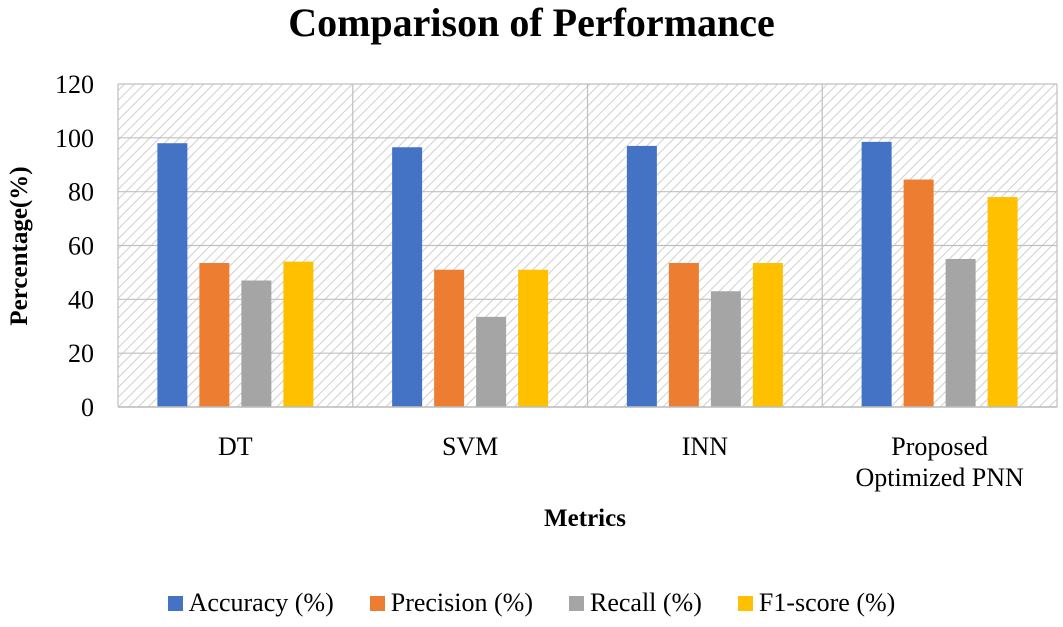 The width and height of the screenshot is (1063, 627). I want to click on x-tick-label: Optimized PNN, so click(939, 477).